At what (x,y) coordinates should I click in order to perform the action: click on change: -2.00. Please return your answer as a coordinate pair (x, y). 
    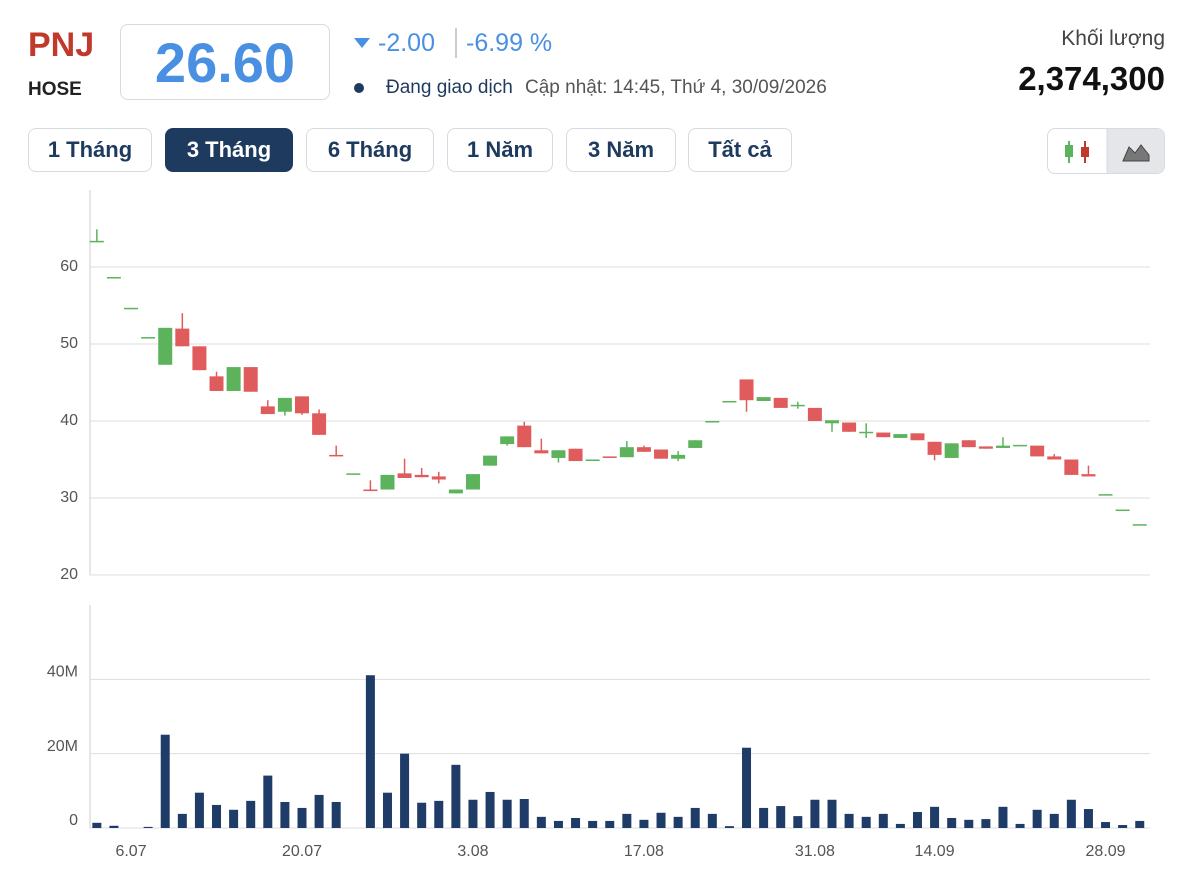
    Looking at the image, I should click on (406, 43).